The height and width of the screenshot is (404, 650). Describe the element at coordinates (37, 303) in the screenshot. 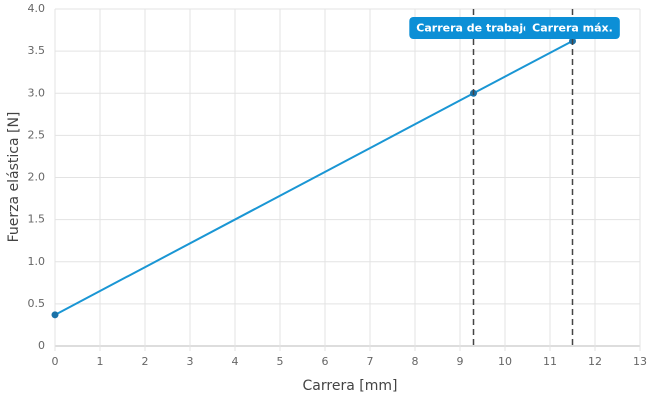

I see `y-tick-label: 0.5` at that location.